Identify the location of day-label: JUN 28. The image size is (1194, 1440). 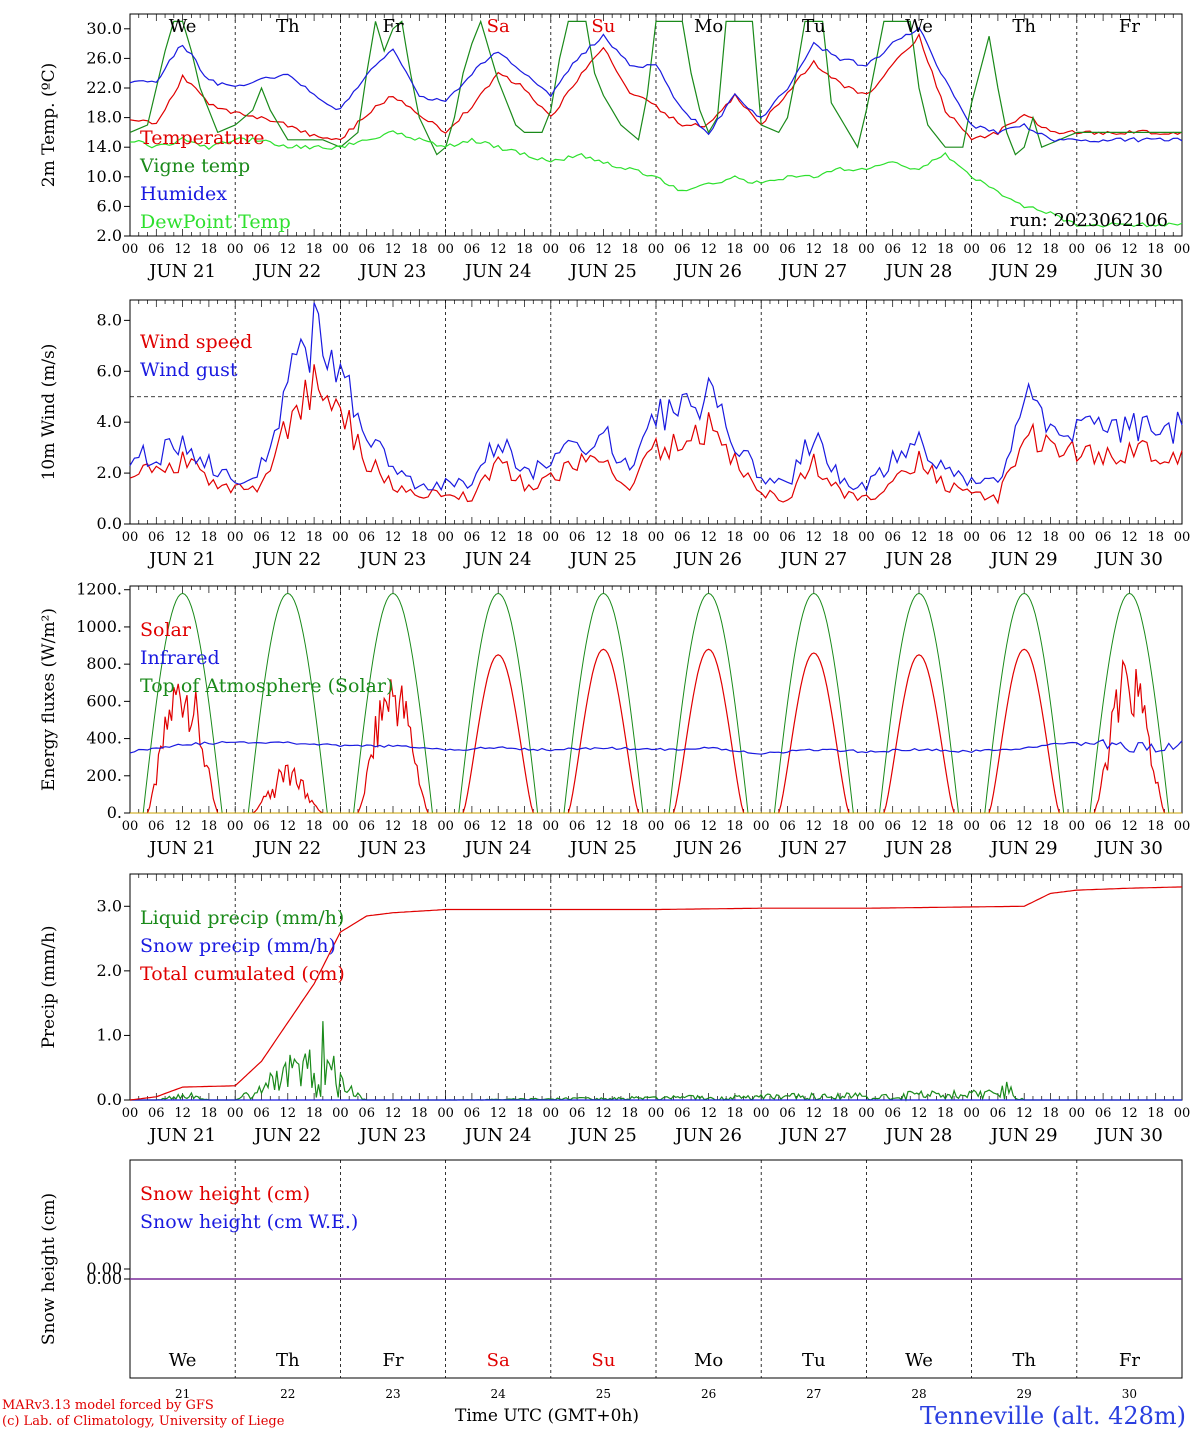
(918, 559).